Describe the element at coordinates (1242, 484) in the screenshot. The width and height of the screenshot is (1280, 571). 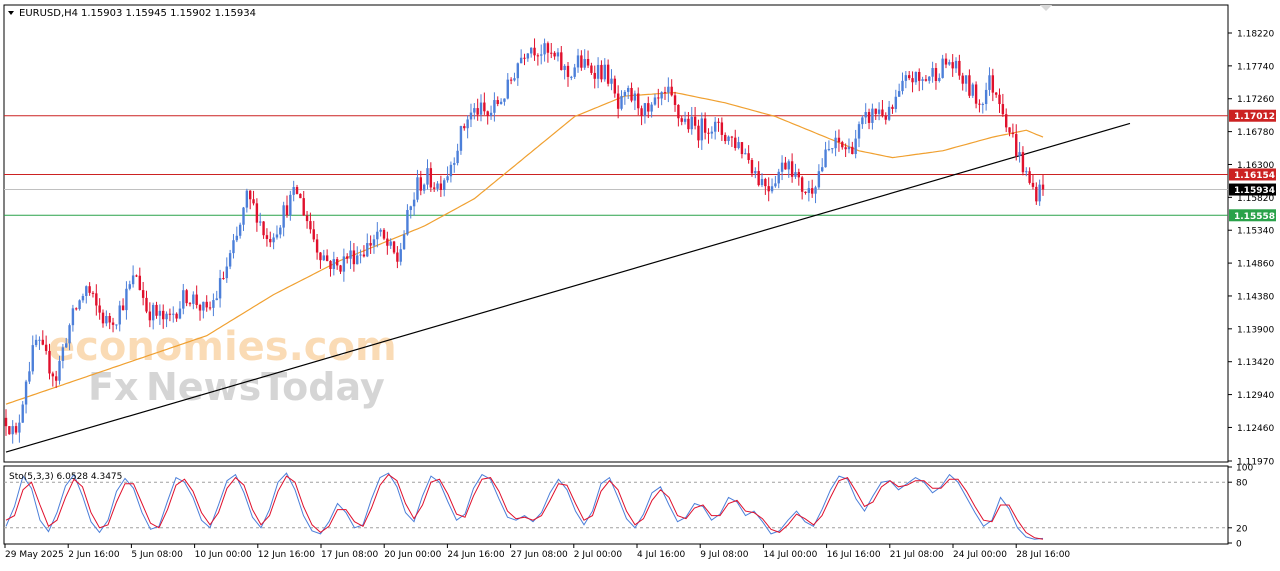
I see `stoch-tick-label: 80` at that location.